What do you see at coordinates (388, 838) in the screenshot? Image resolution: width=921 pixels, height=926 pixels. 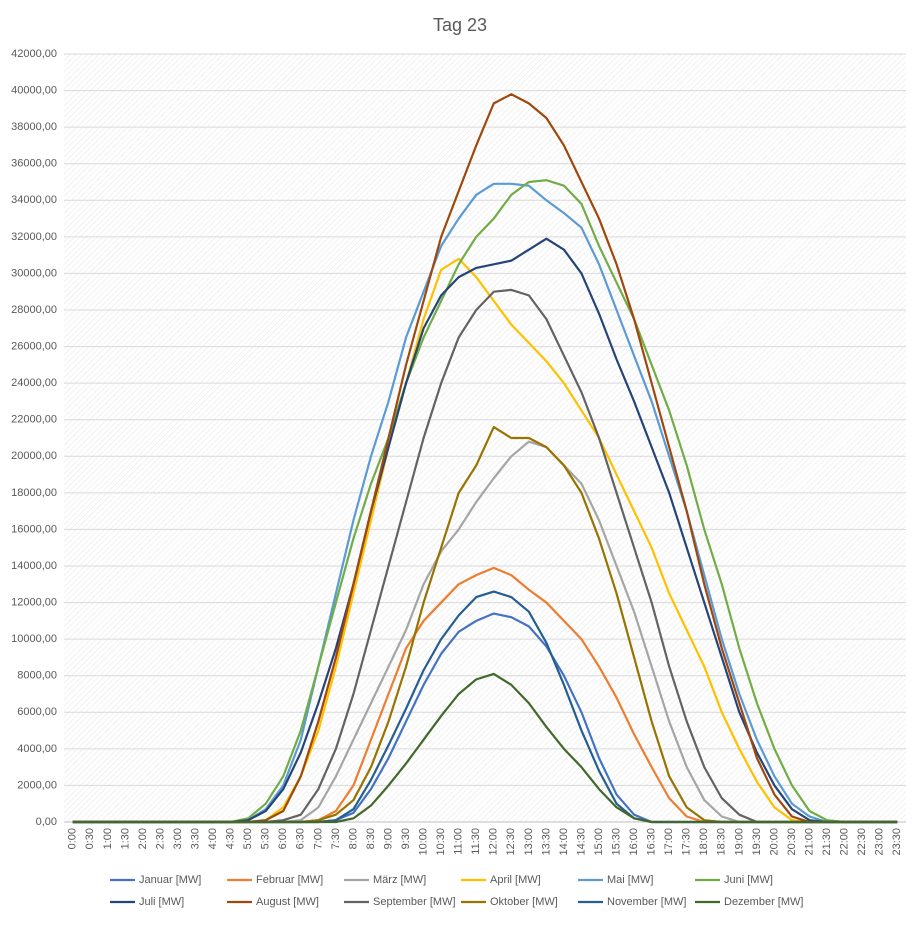 I see `x-tick-label: 9:00` at bounding box center [388, 838].